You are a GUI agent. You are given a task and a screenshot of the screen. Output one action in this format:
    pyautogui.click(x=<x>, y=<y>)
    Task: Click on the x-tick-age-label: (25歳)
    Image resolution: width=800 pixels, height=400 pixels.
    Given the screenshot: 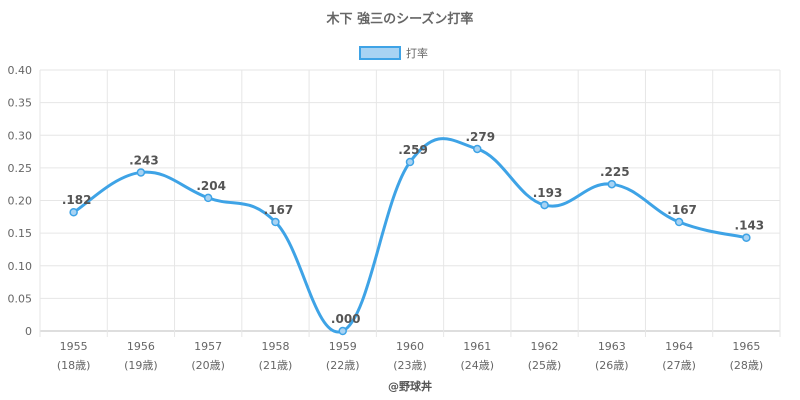 What is the action you would take?
    pyautogui.click(x=545, y=365)
    